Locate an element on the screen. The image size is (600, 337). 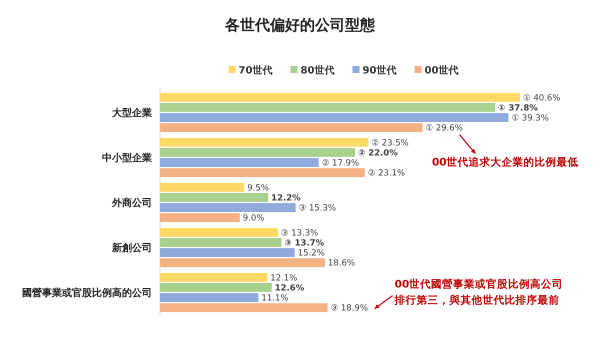
data-label: ③ 13.3% is located at coordinates (299, 233).